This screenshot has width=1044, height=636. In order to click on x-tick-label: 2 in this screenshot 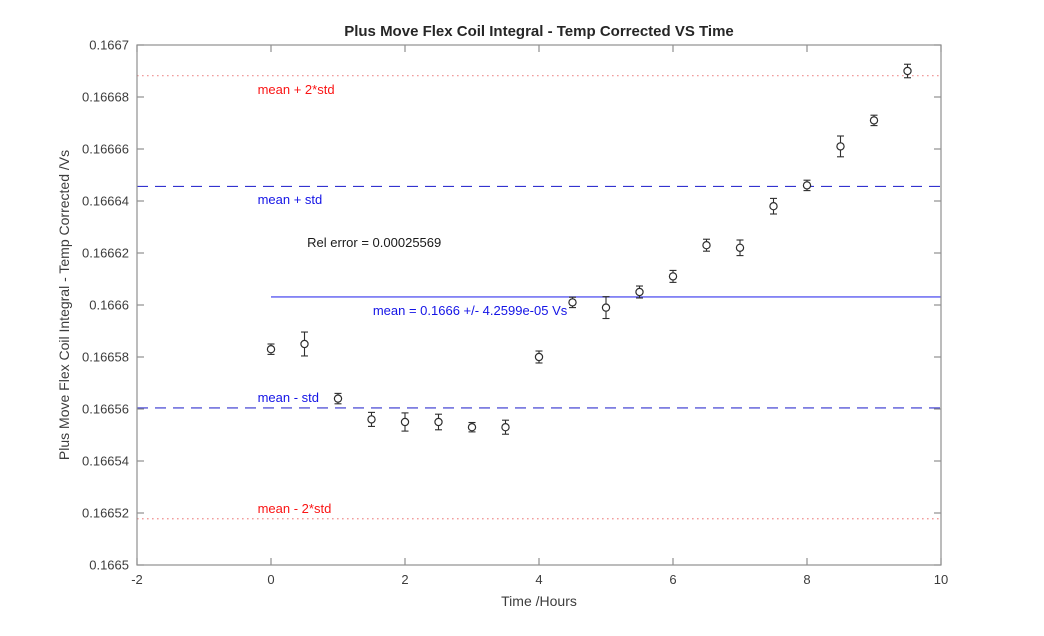, I will do `click(404, 579)`.